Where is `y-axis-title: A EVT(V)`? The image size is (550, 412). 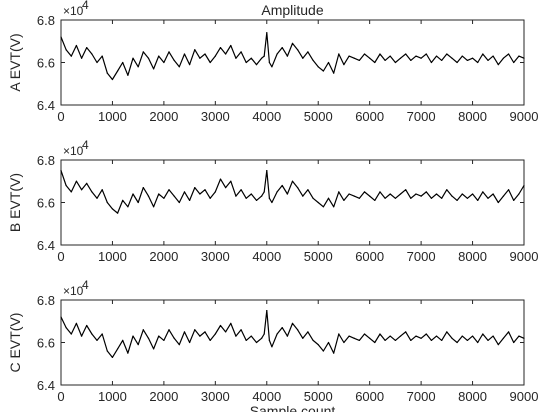 y-axis-title: A EVT(V) is located at coordinates (15, 62).